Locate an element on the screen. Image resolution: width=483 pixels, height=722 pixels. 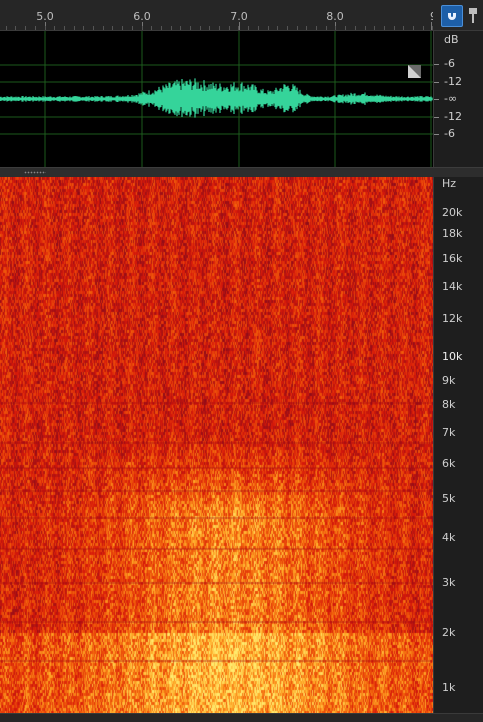
frequency-label: 12k is located at coordinates (452, 318).